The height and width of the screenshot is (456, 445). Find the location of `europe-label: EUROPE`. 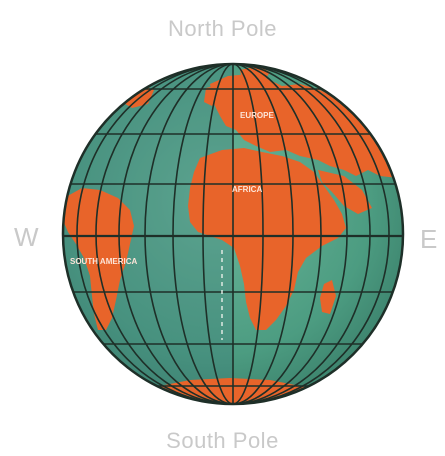

europe-label: EUROPE is located at coordinates (257, 115).